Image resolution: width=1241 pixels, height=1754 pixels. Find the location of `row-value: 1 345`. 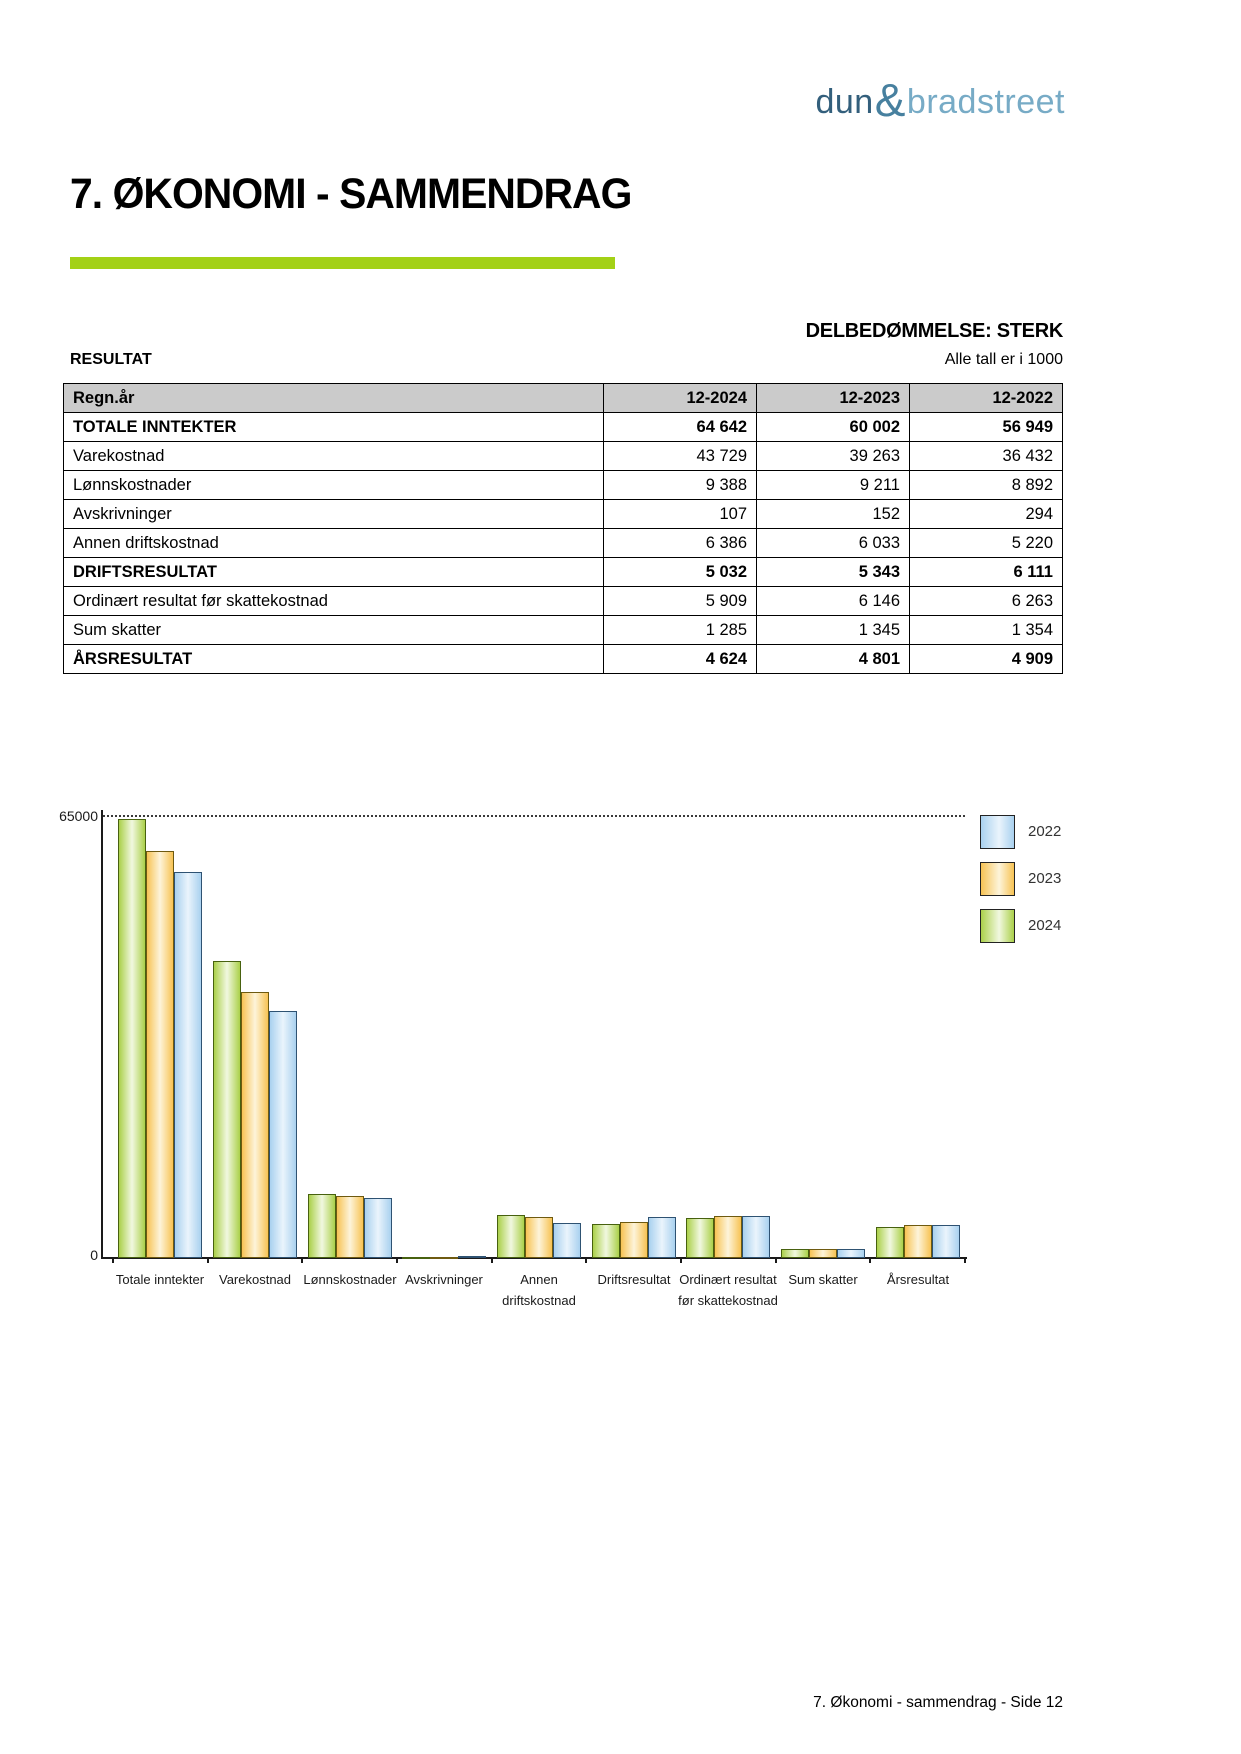

row-value: 1 345 is located at coordinates (833, 630).